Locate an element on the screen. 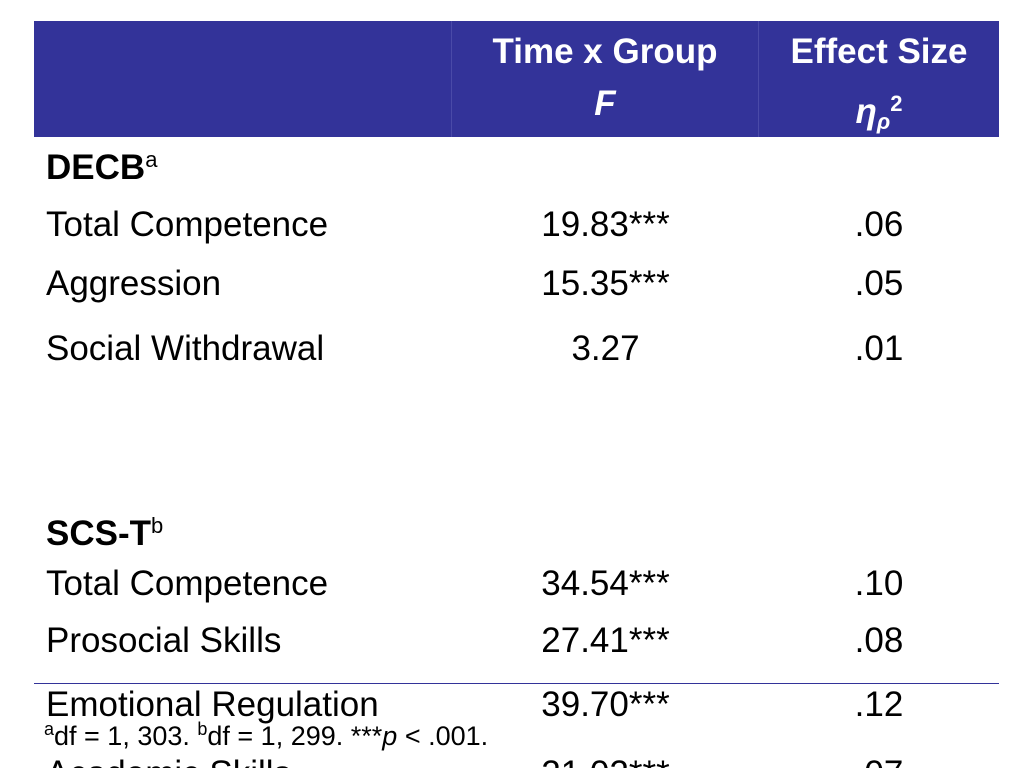 The image size is (1024, 768). table-header: Time x Group F Effect Size ηρ2 is located at coordinates (516, 79).